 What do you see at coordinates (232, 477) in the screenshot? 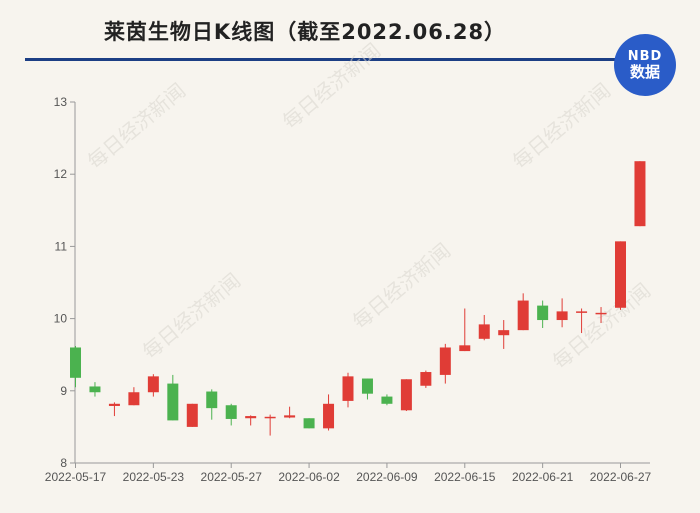
I see `x-tick-label: 2022-05-27` at bounding box center [232, 477].